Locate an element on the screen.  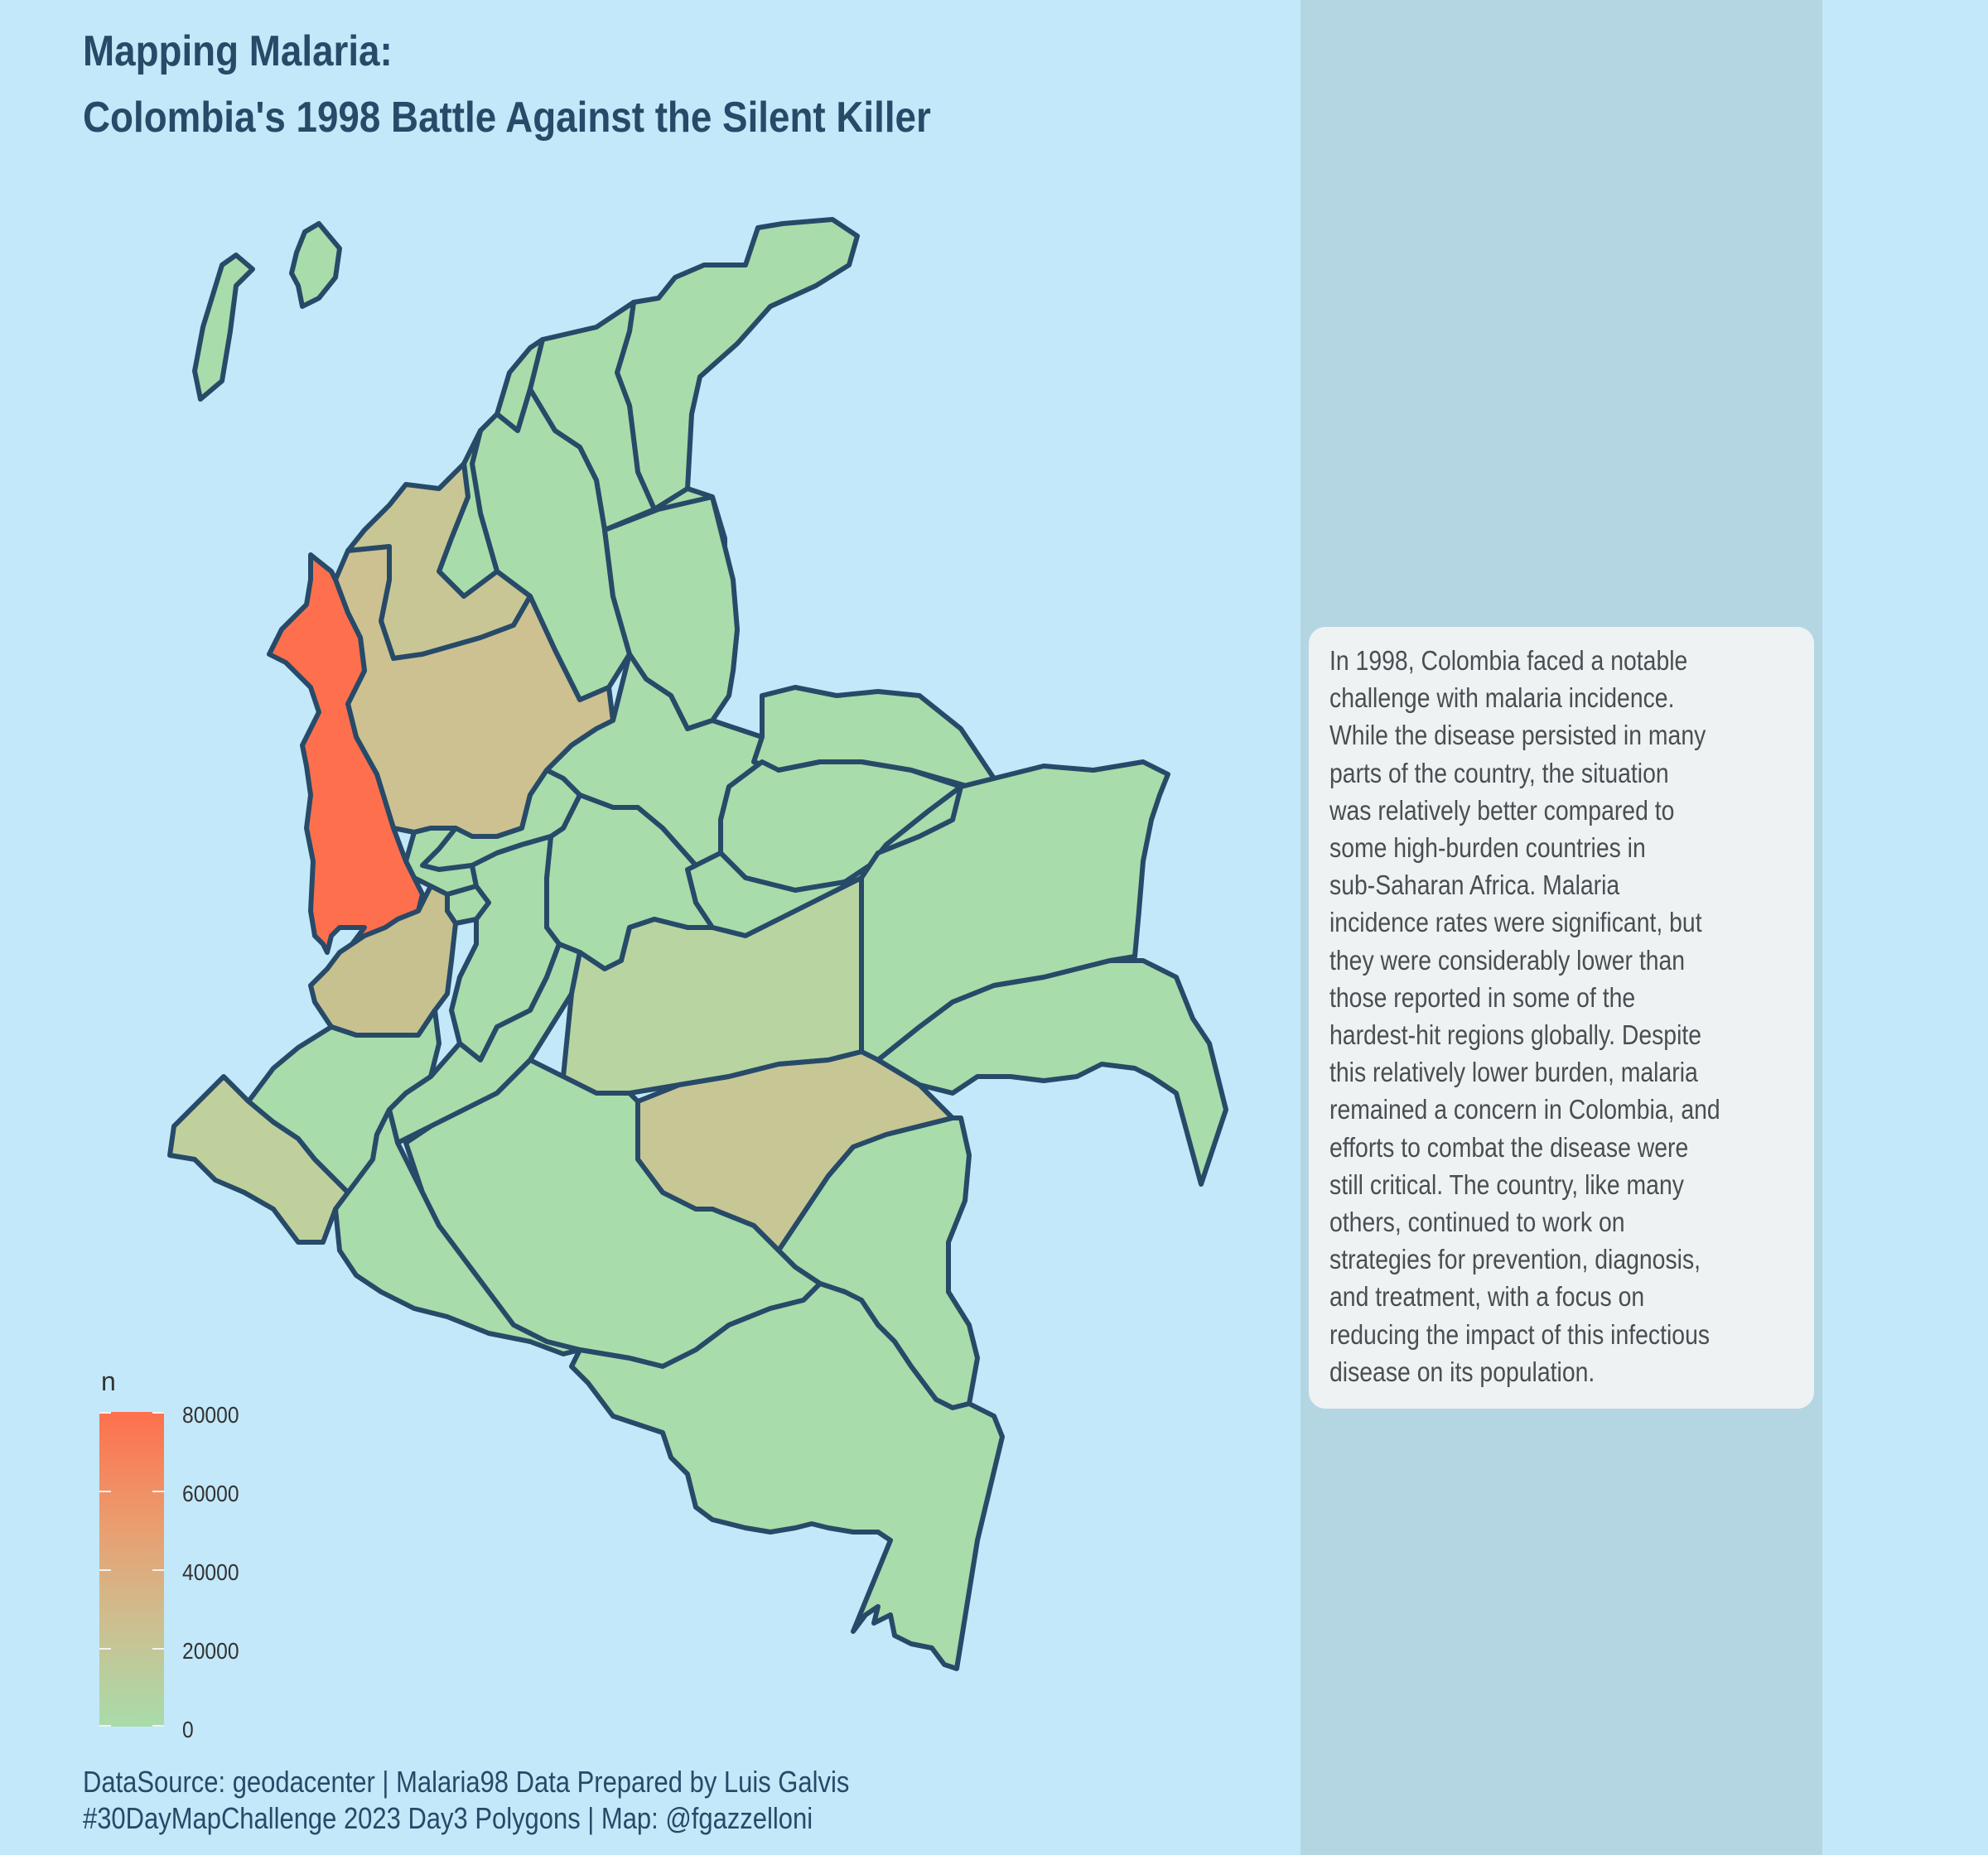
note-line: they were considerably lower than is located at coordinates (1507, 960).